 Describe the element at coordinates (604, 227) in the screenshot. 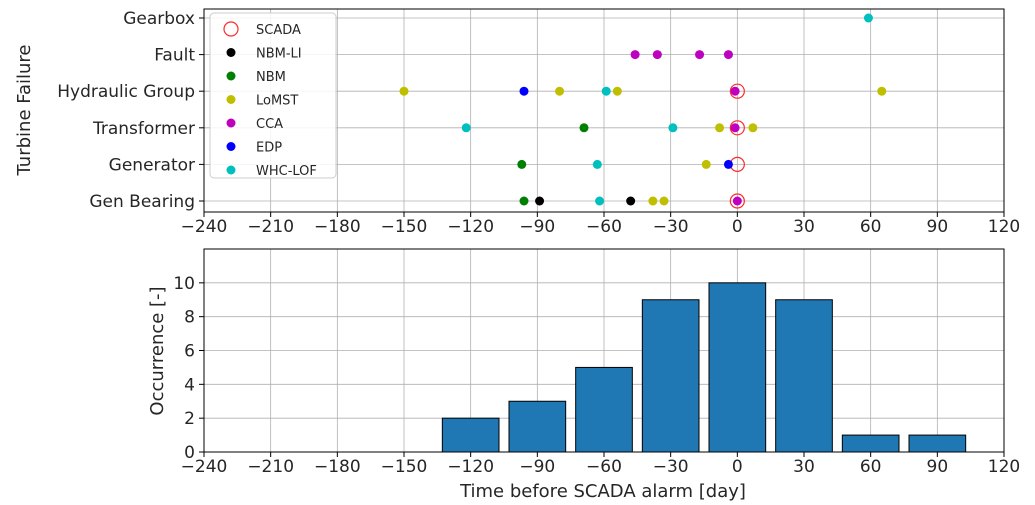

I see `scatter-x-tick-label: −60` at that location.